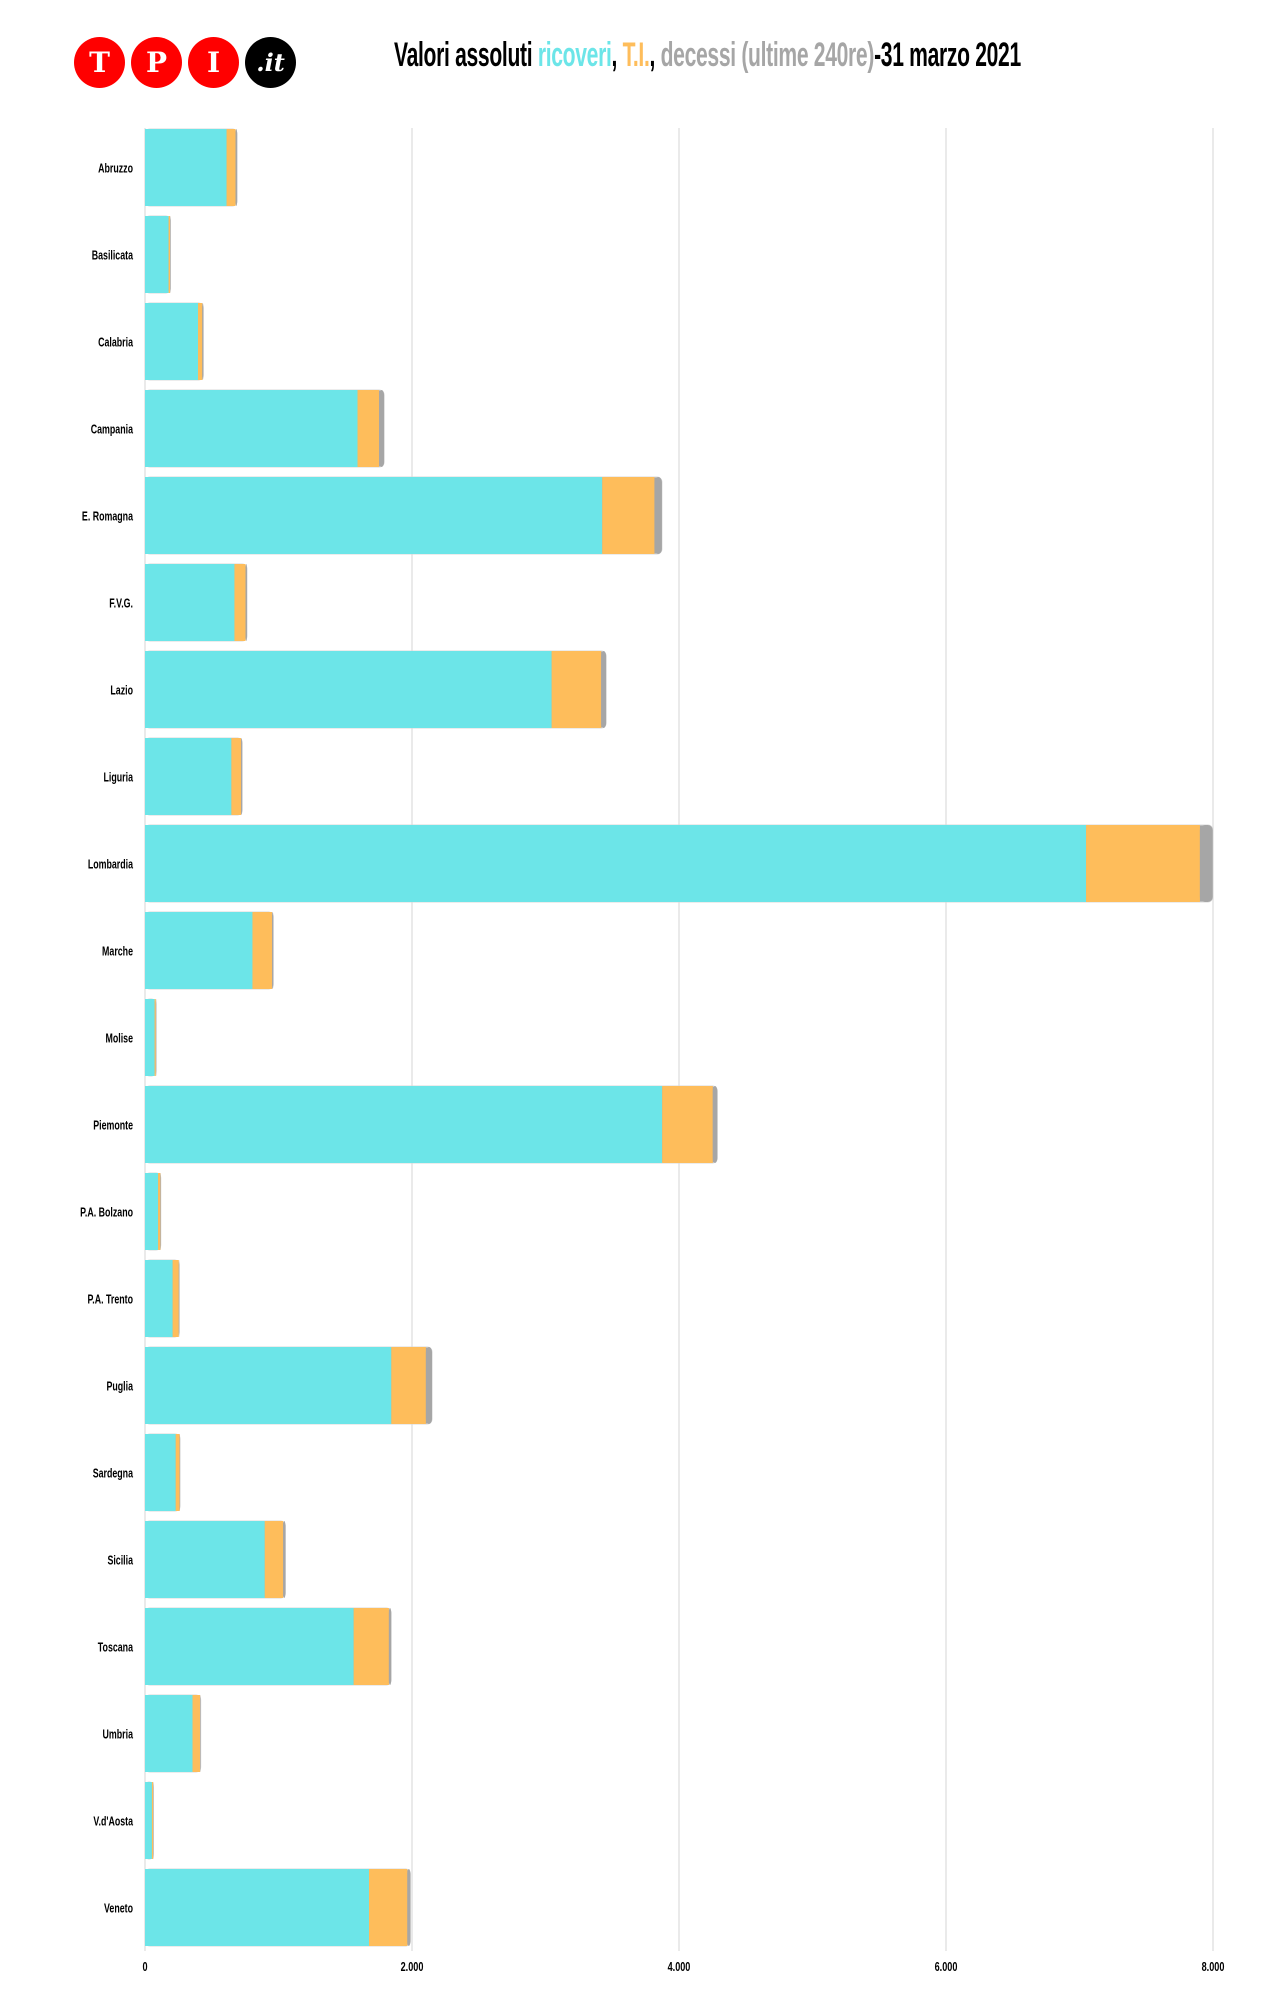 The height and width of the screenshot is (2000, 1280). Describe the element at coordinates (110, 1300) in the screenshot. I see `category-label: P.A. Trento` at that location.